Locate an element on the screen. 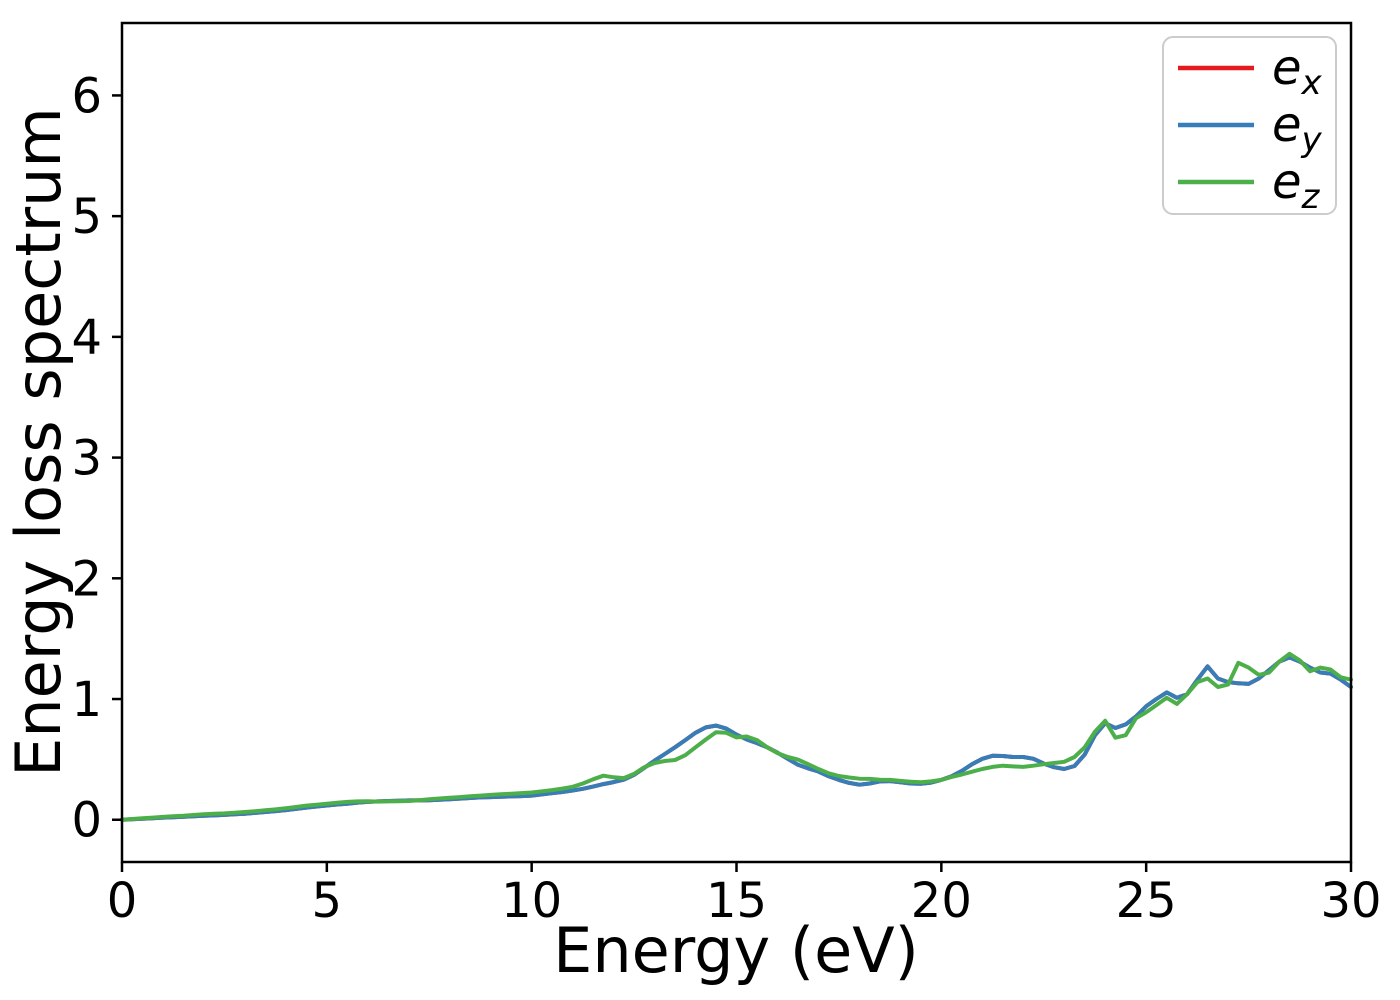  x-tick-label: 30 is located at coordinates (1350, 901).